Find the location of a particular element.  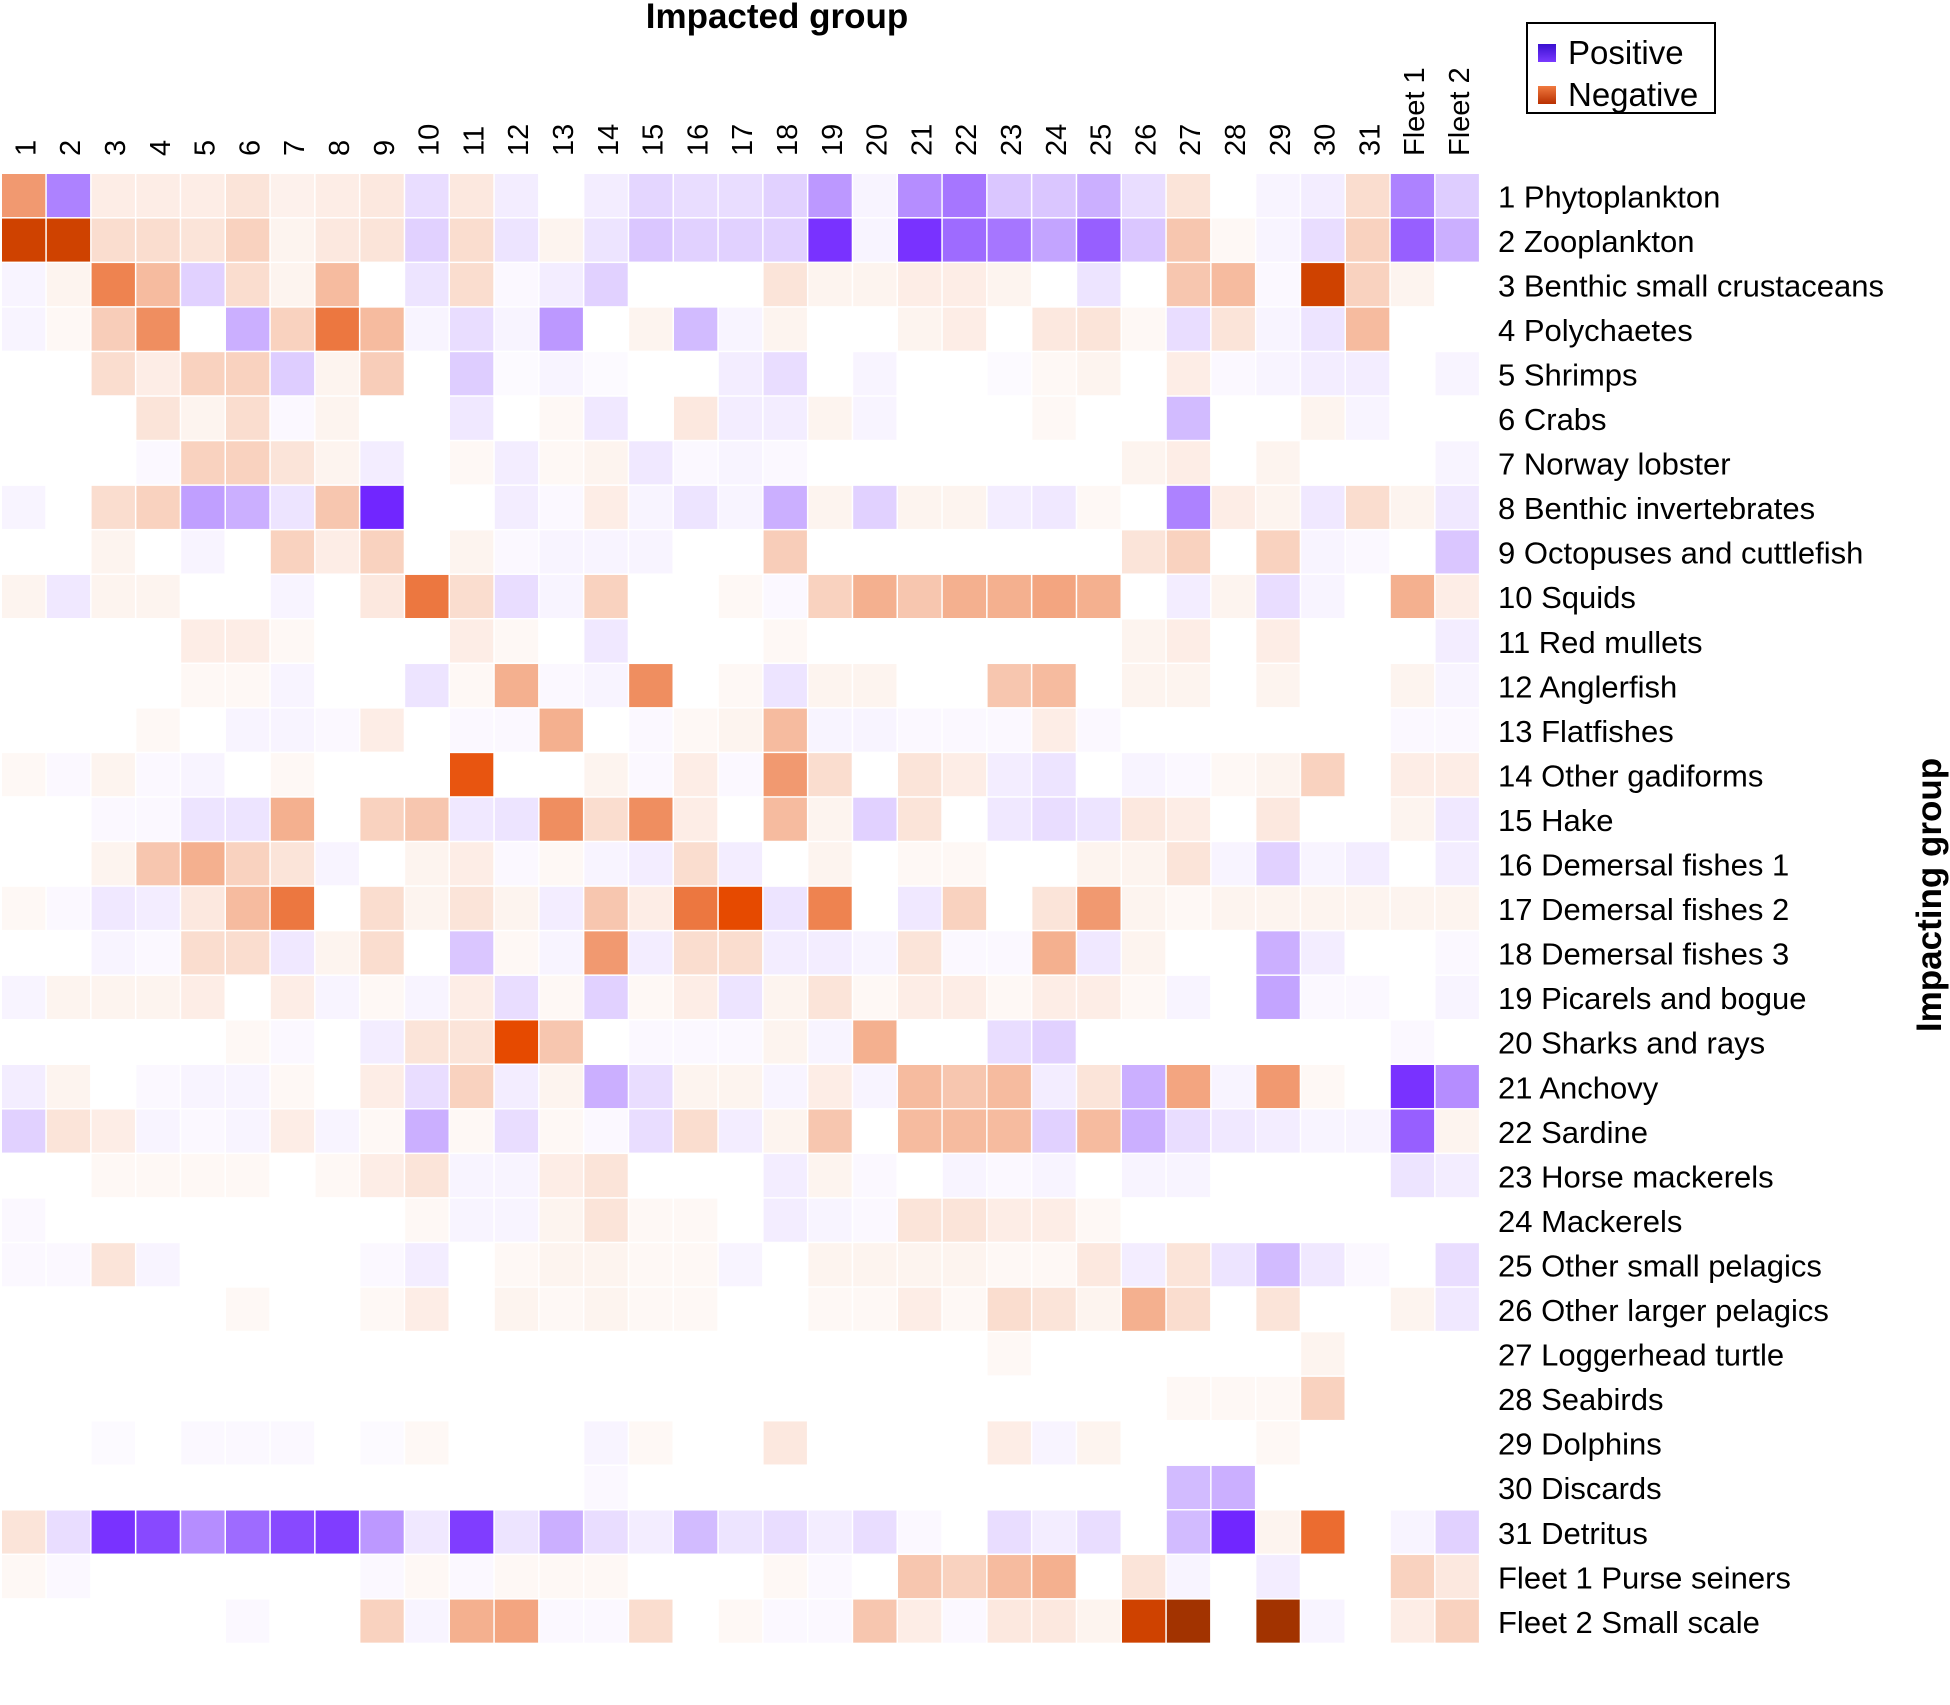

column-label: 2 is located at coordinates (71, 148).